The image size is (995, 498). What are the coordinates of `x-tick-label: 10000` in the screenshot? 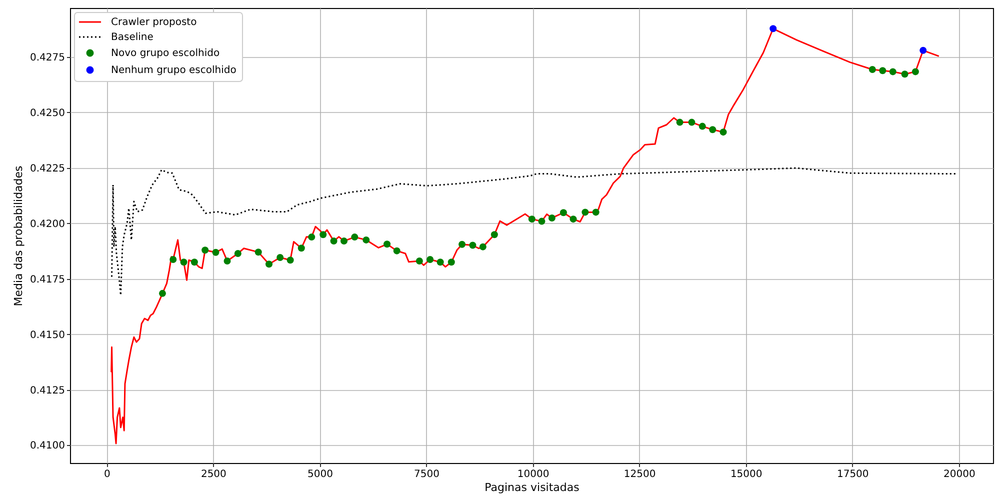 It's located at (533, 474).